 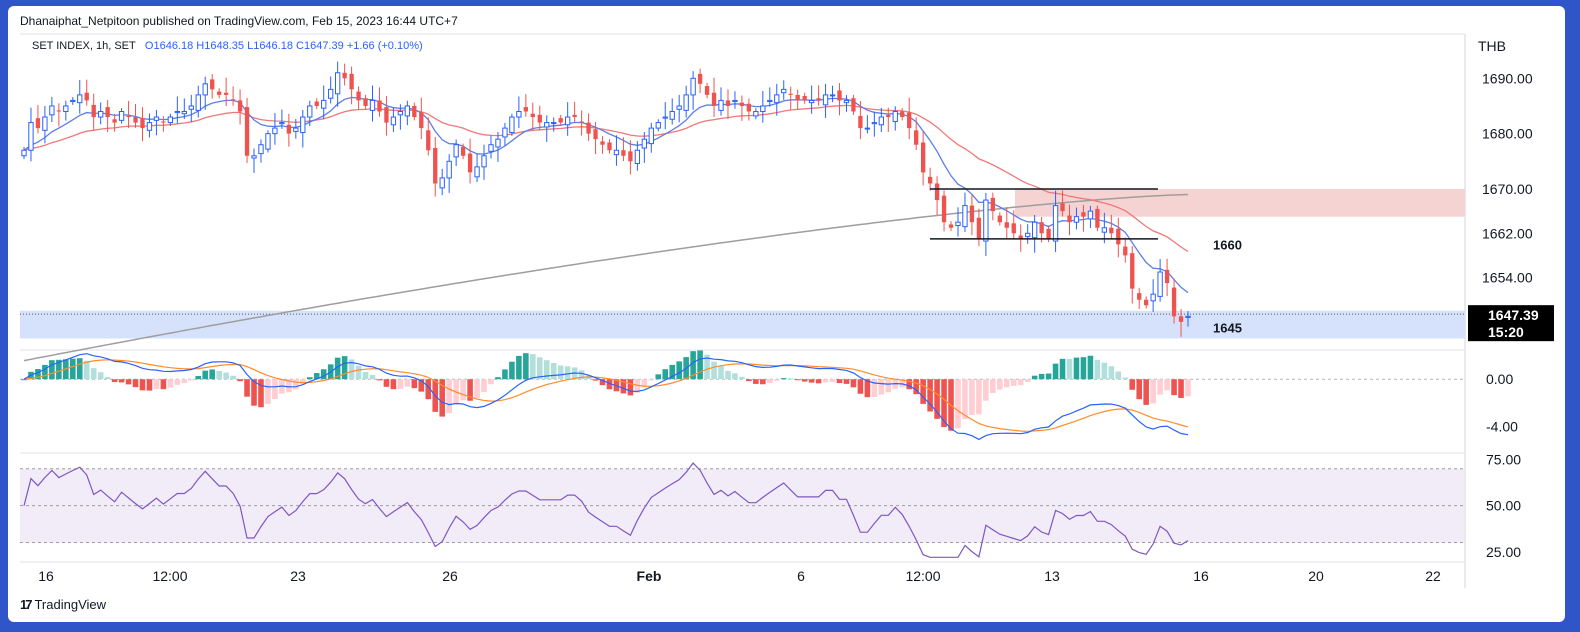 What do you see at coordinates (1511, 323) in the screenshot?
I see `last-price-tag` at bounding box center [1511, 323].